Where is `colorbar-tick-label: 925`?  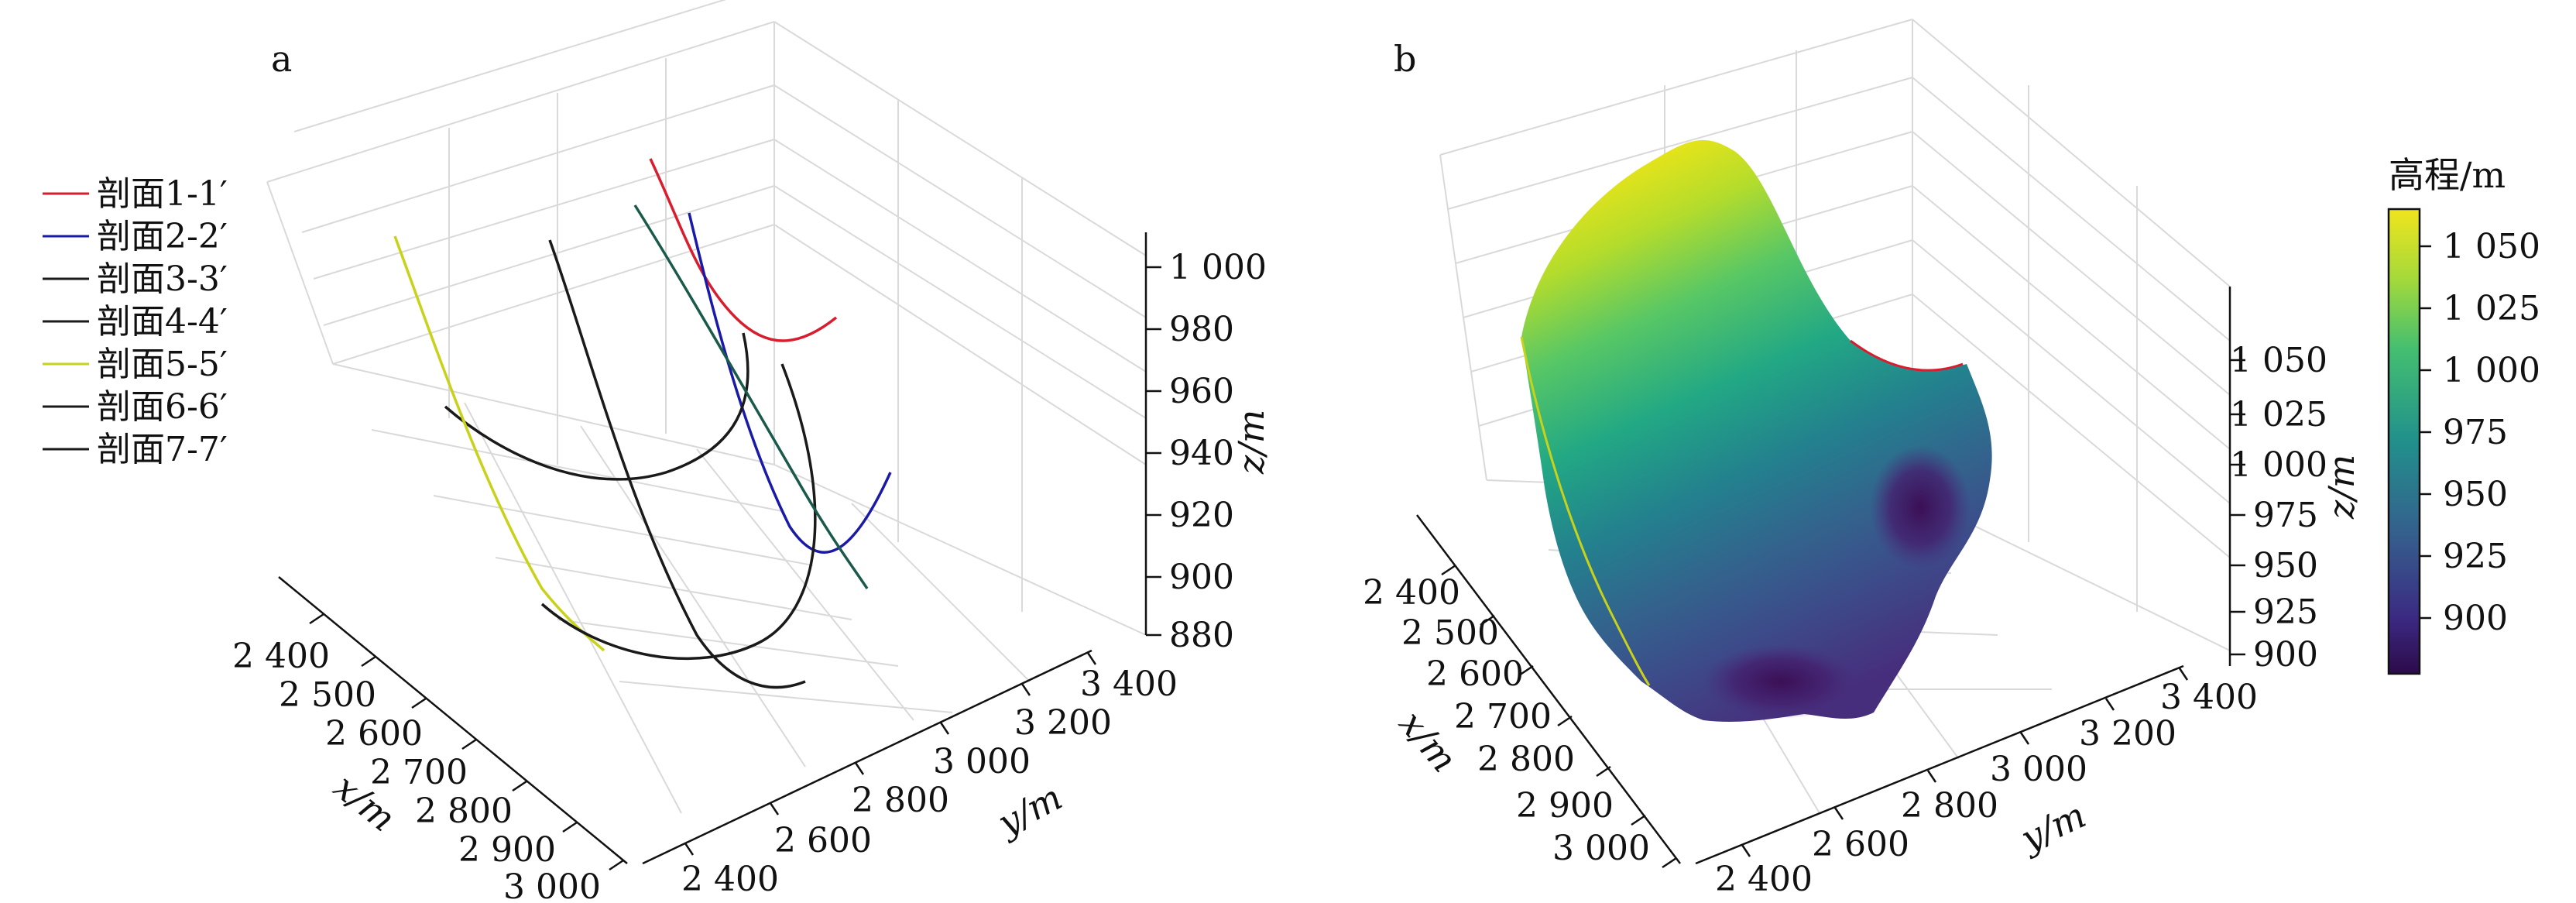
colorbar-tick-label: 925 is located at coordinates (2475, 556).